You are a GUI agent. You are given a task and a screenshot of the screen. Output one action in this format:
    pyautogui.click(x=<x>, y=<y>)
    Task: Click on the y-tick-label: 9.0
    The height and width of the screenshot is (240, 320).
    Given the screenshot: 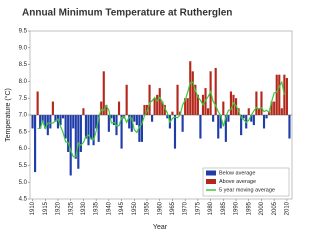 What is the action you would take?
    pyautogui.click(x=23, y=48)
    